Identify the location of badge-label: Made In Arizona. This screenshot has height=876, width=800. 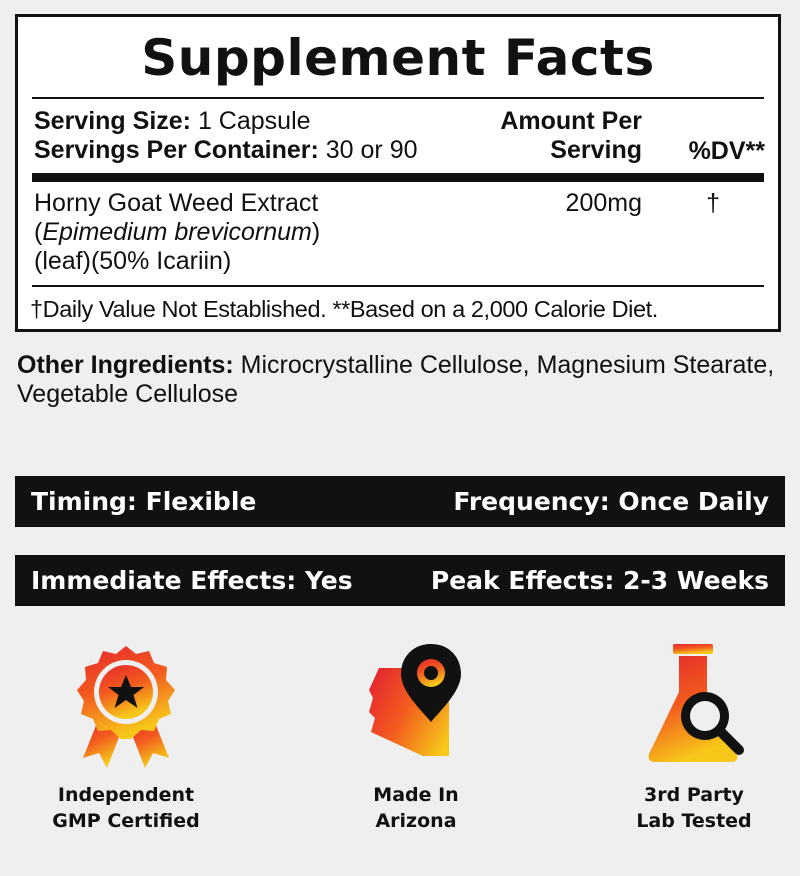
(416, 808).